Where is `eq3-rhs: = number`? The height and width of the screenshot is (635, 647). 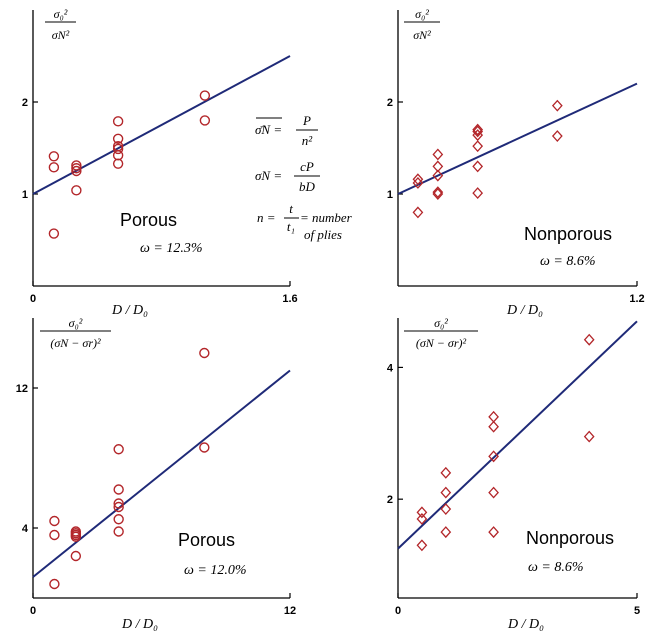 eq3-rhs: = number is located at coordinates (326, 217).